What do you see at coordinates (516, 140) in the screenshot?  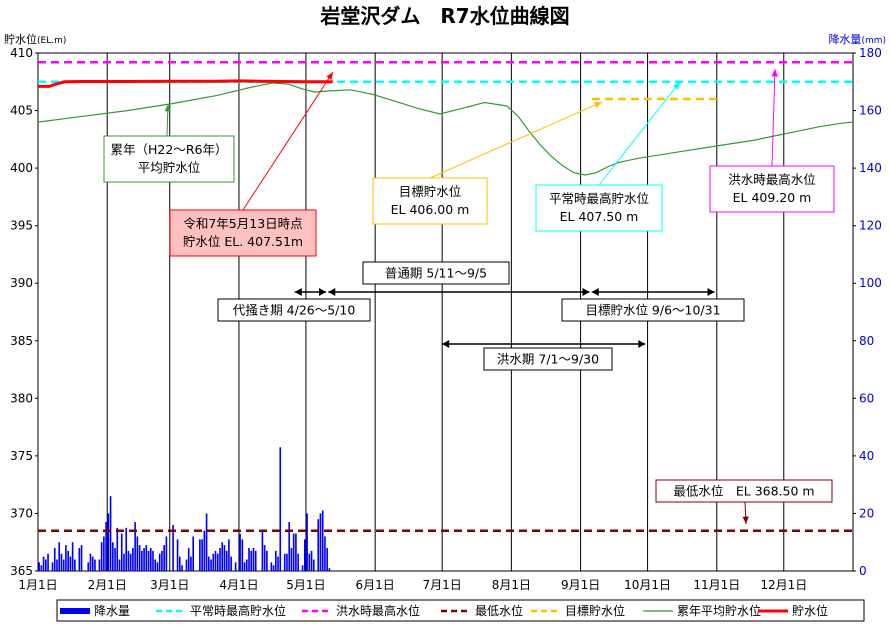 I see `ann-target-leader` at bounding box center [516, 140].